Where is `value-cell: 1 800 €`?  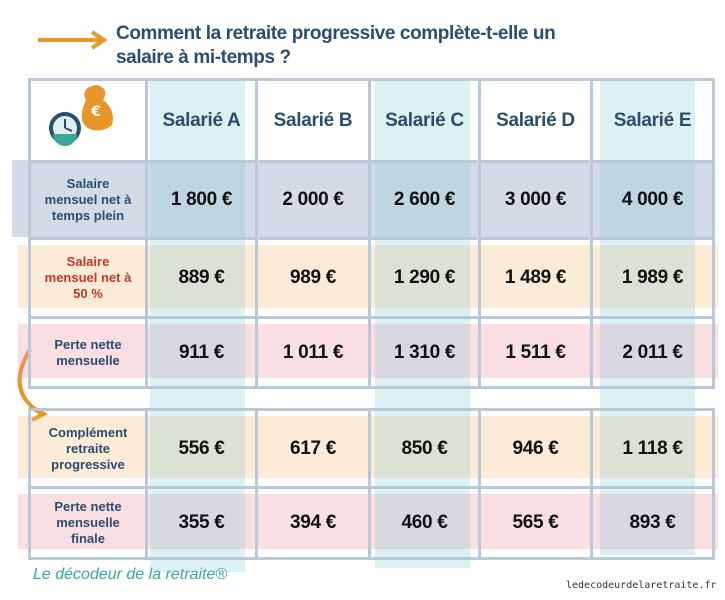
value-cell: 1 800 € is located at coordinates (201, 200).